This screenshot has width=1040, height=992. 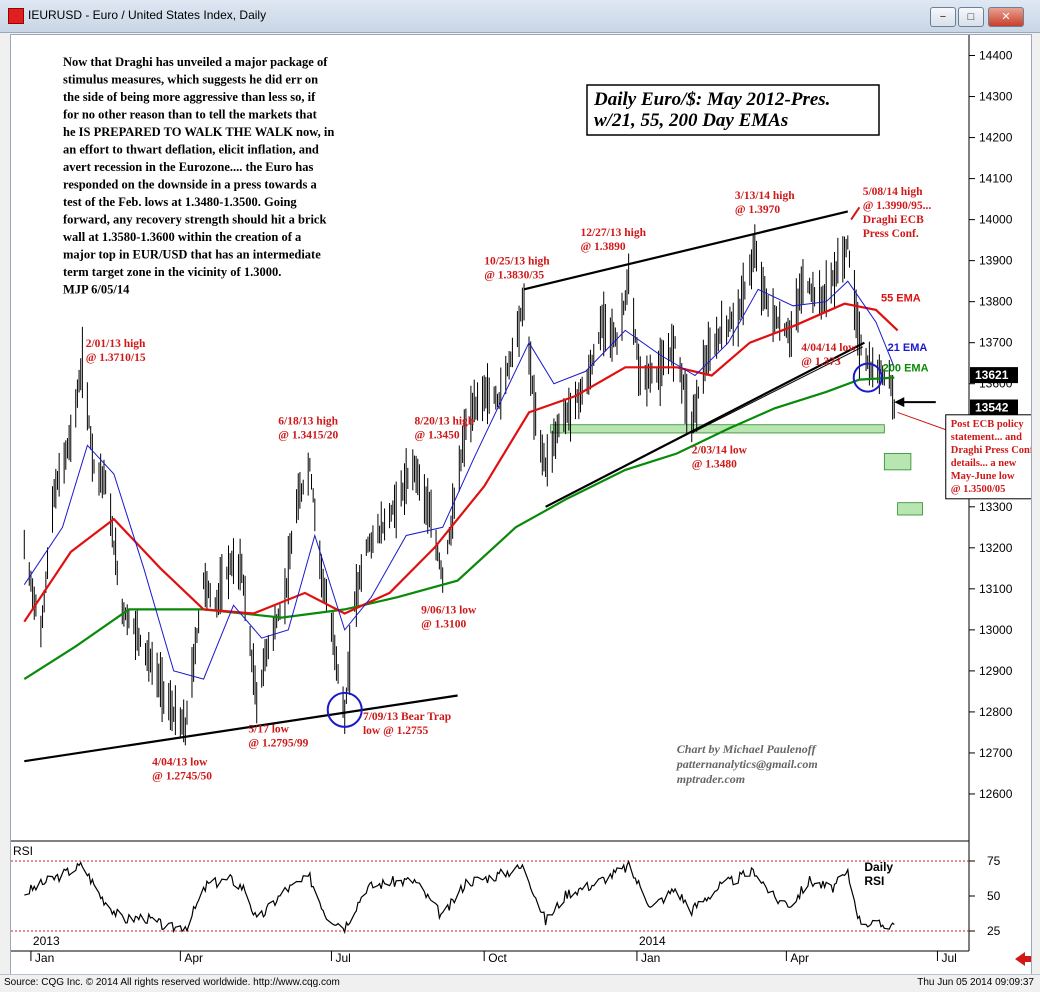 What do you see at coordinates (983, 476) in the screenshot?
I see `callout-text: May-June low` at bounding box center [983, 476].